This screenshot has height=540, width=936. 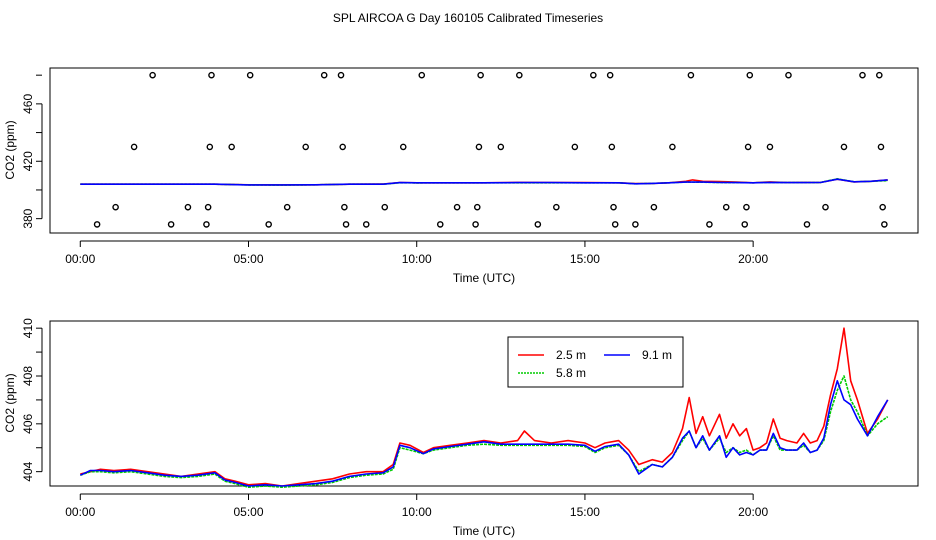 What do you see at coordinates (28, 218) in the screenshot?
I see `y-tick-label: 380` at bounding box center [28, 218].